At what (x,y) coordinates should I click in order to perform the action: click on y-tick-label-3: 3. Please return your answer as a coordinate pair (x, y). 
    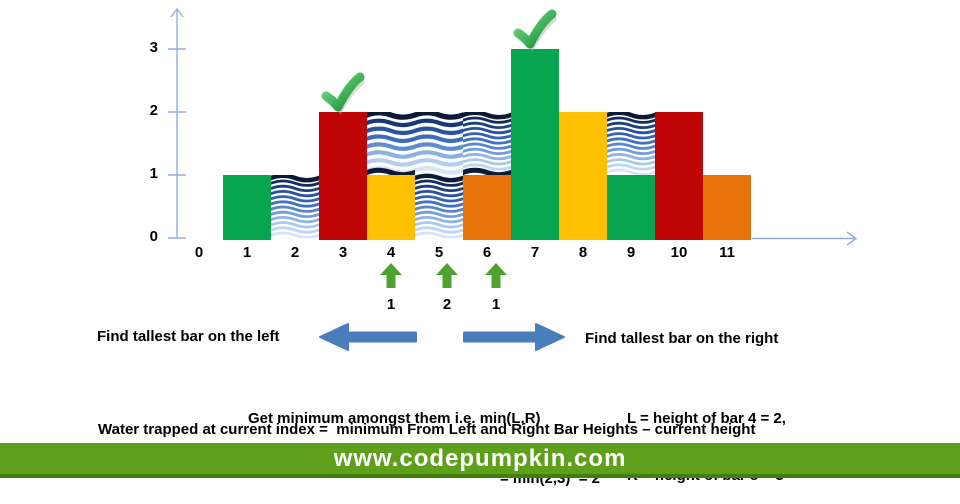
    Looking at the image, I should click on (153, 47).